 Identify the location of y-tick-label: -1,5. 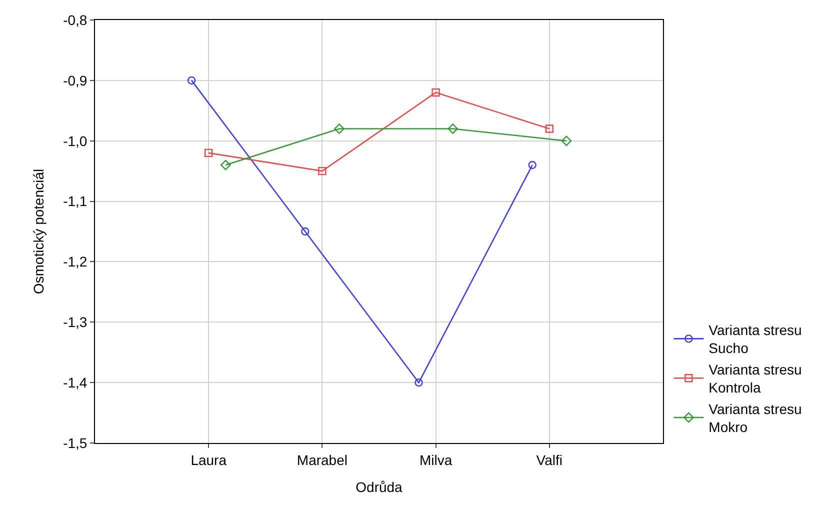
(75, 442).